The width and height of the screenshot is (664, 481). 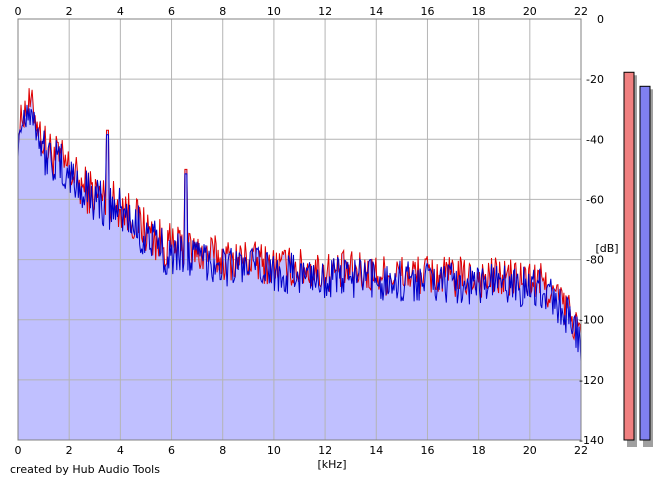 I want to click on x-tick-label-top: 2, so click(x=69, y=11).